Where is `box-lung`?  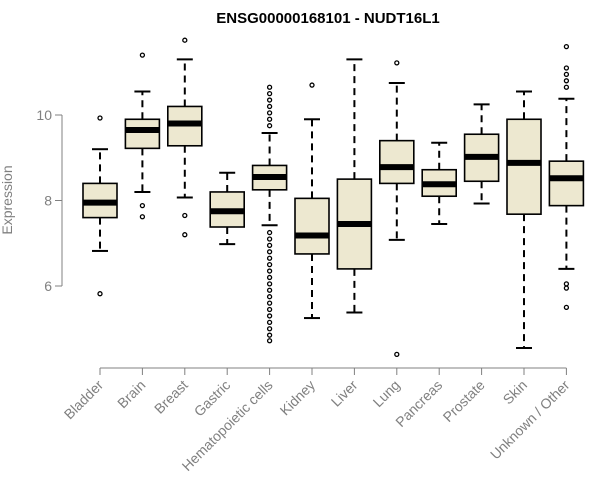 box-lung is located at coordinates (396, 209).